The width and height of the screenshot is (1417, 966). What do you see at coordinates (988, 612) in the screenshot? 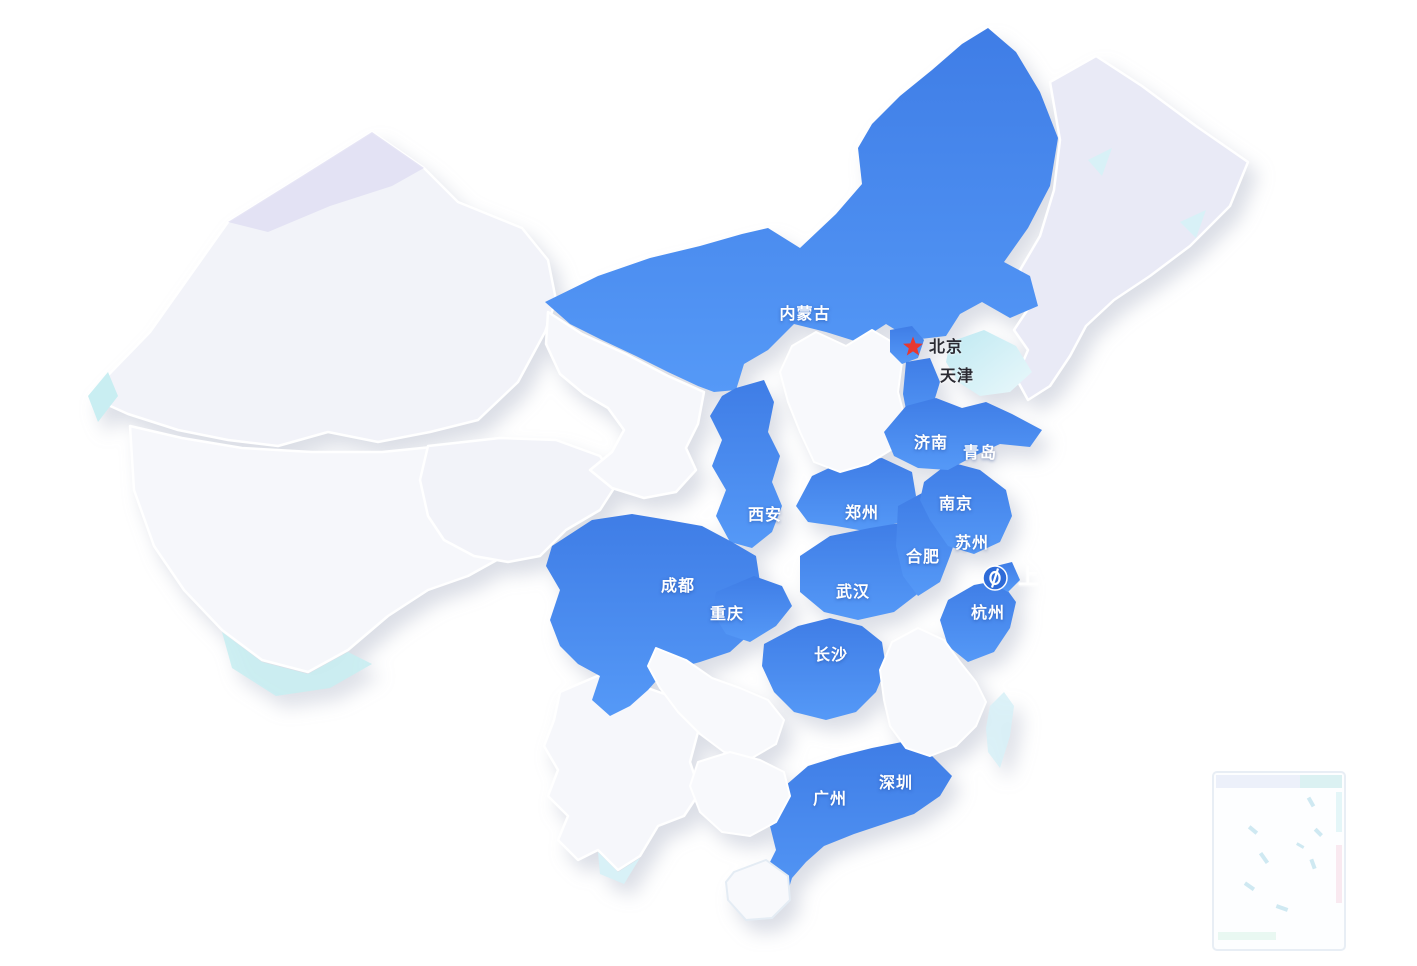
I see `city-label-hangzhou: 杭州` at bounding box center [988, 612].